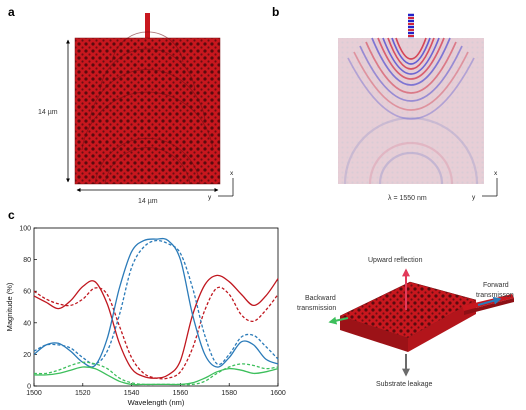 The width and height of the screenshot is (526, 410). Describe the element at coordinates (490, 187) in the screenshot. I see `axes-glyph-b` at that location.